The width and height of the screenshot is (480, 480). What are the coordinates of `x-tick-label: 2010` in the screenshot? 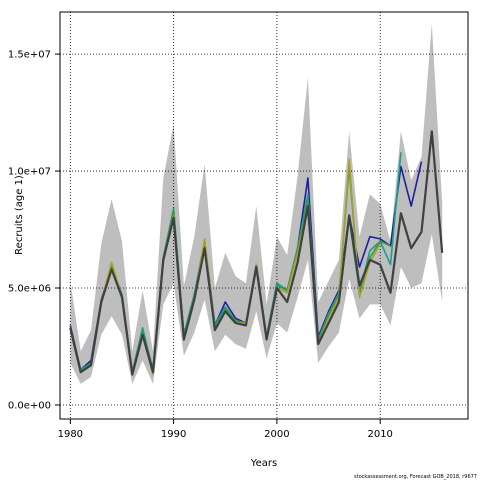 It's located at (379, 434).